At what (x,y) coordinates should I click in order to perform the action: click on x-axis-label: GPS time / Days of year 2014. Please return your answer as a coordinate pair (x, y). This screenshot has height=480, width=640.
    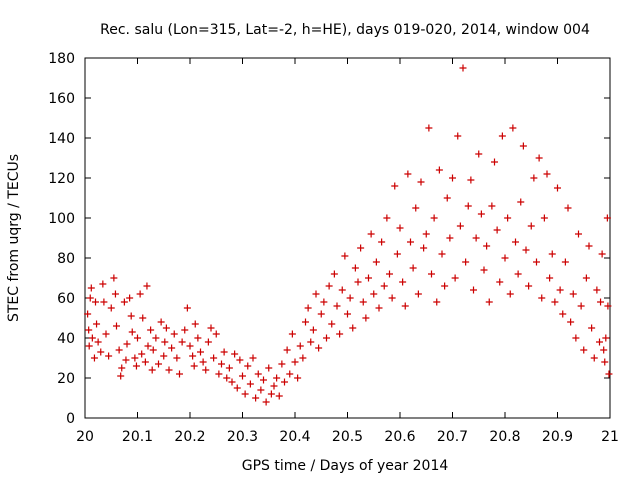
    Looking at the image, I should click on (345, 466).